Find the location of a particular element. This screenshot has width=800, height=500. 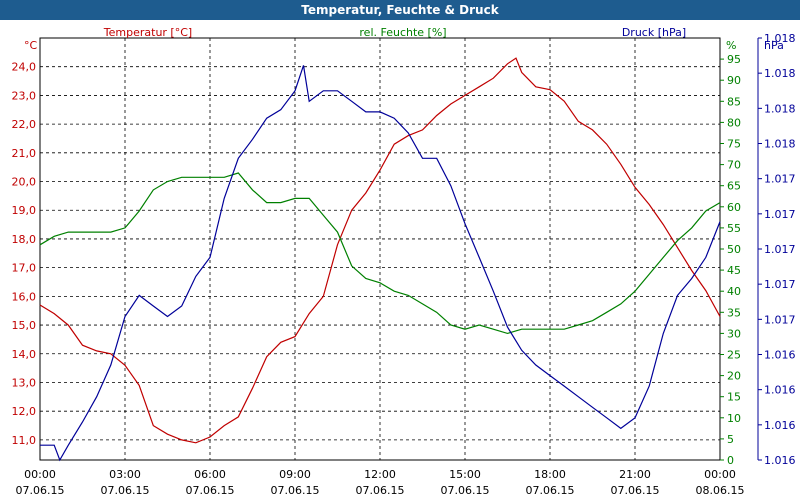

humidity-tick-label: 10 is located at coordinates (734, 418).